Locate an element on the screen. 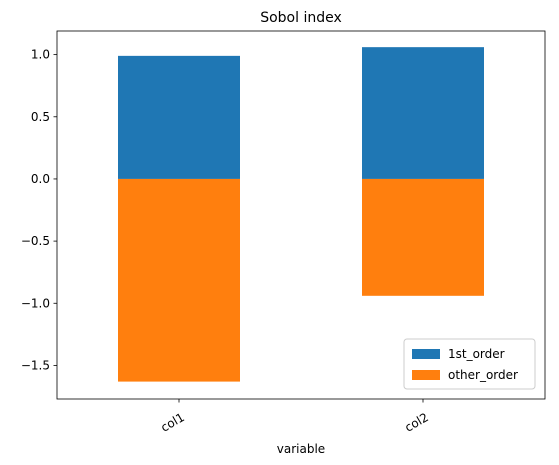 The width and height of the screenshot is (559, 465). x-tick-label: col1 is located at coordinates (172, 422).